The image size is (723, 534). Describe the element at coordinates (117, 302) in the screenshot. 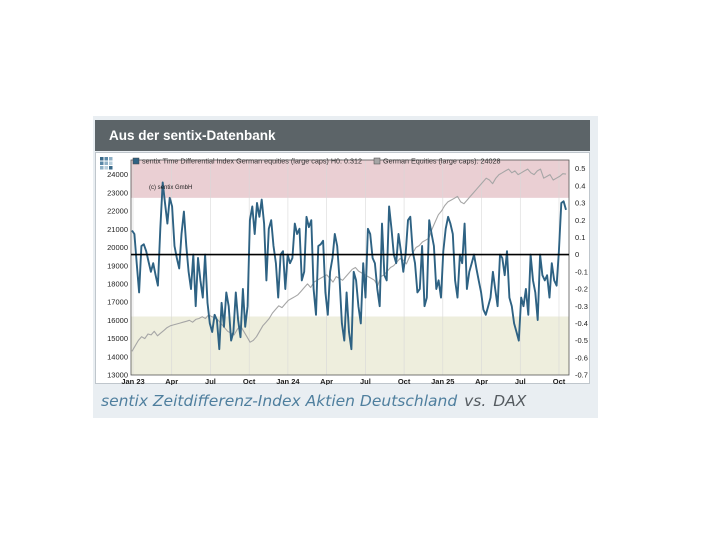

I see `y-left-tick-label: 17000` at that location.